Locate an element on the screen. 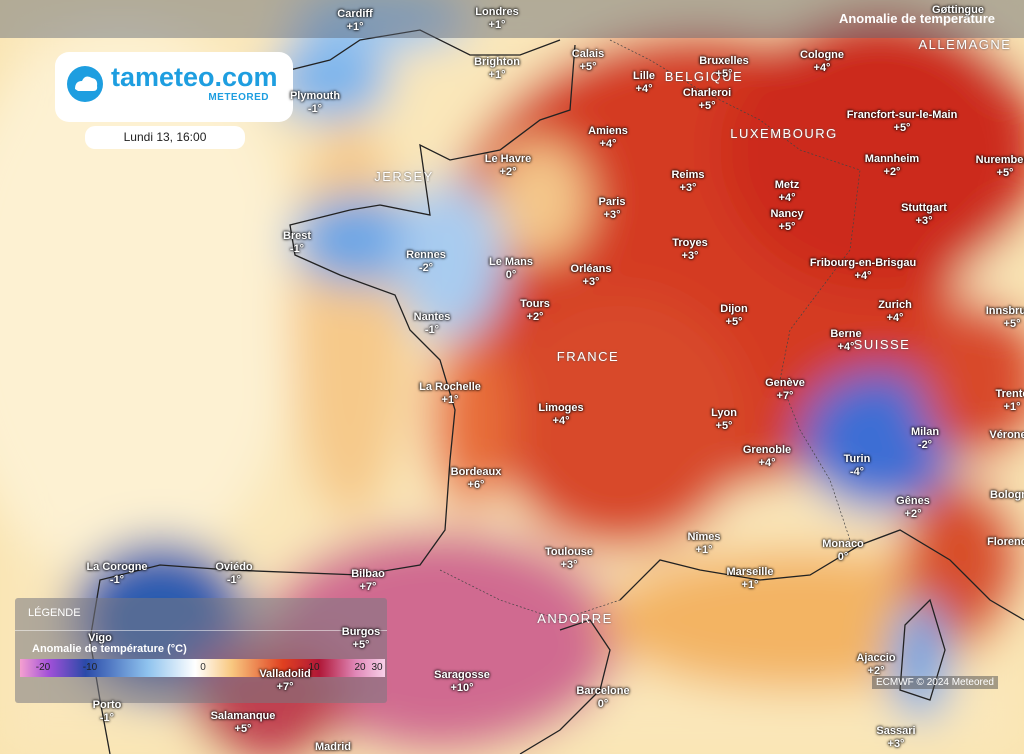  city-label: Saragosse +10° is located at coordinates (462, 682).